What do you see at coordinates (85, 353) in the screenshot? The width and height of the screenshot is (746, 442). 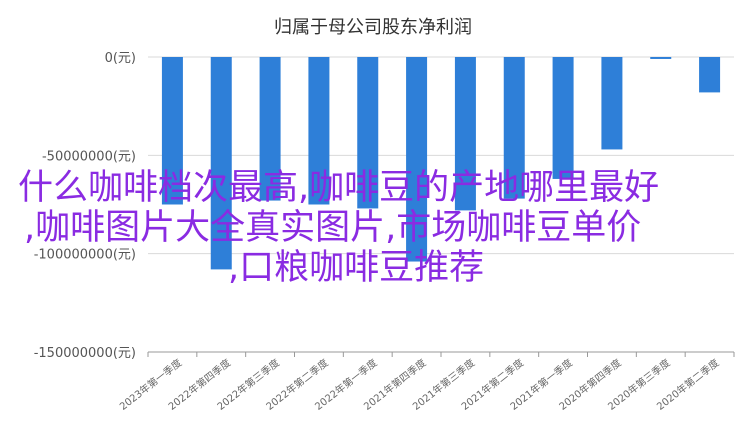 I see `y-tick-label: -150000000(元)` at bounding box center [85, 353].